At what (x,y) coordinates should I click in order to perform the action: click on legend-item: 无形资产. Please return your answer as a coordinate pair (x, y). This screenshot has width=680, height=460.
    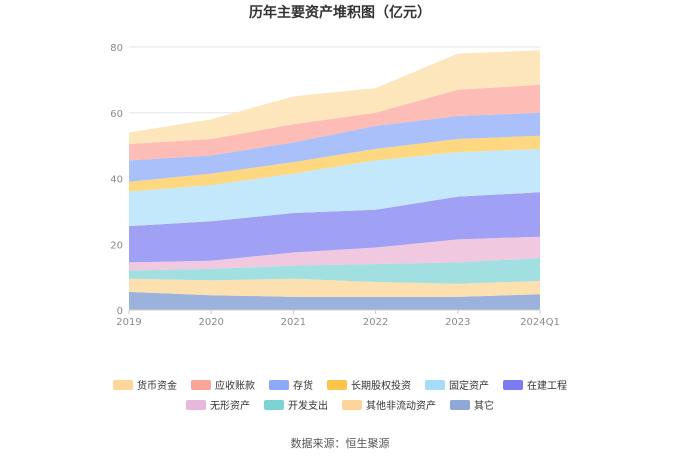
    Looking at the image, I should click on (218, 405).